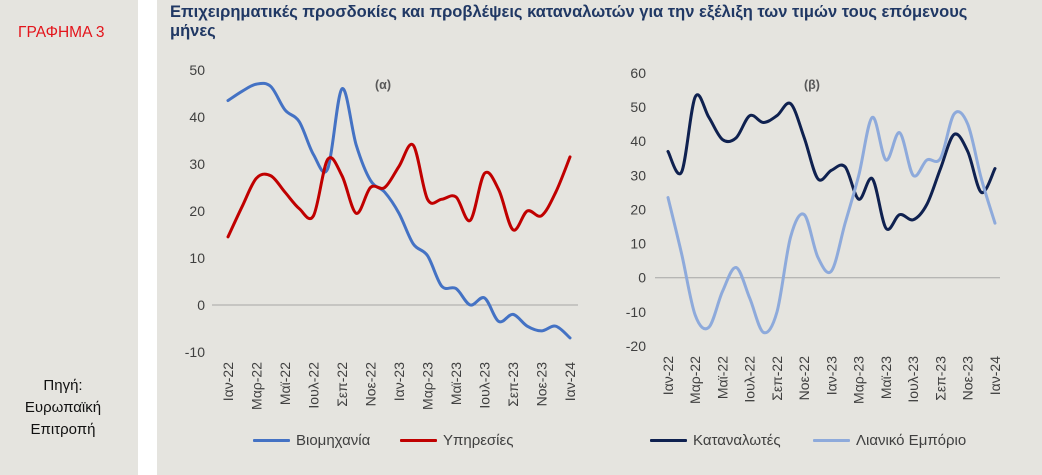 This screenshot has height=475, width=1042. I want to click on source-note: Πηγή: Ευρωπαϊκή Επιτροπή, so click(63, 408).